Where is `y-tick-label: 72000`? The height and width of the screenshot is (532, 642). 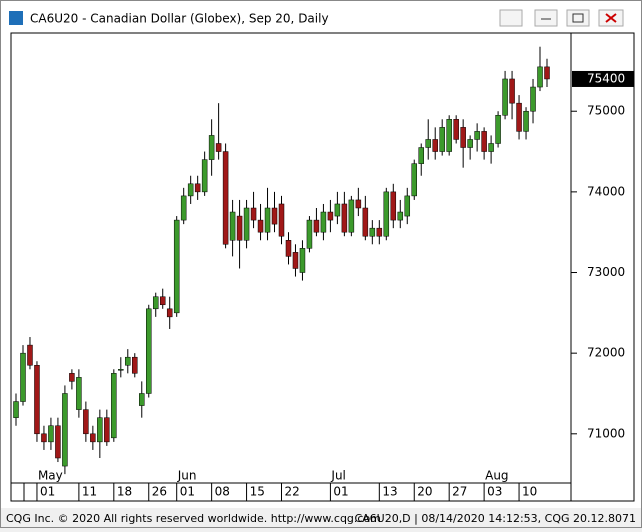 y-tick-label: 72000 is located at coordinates (606, 353).